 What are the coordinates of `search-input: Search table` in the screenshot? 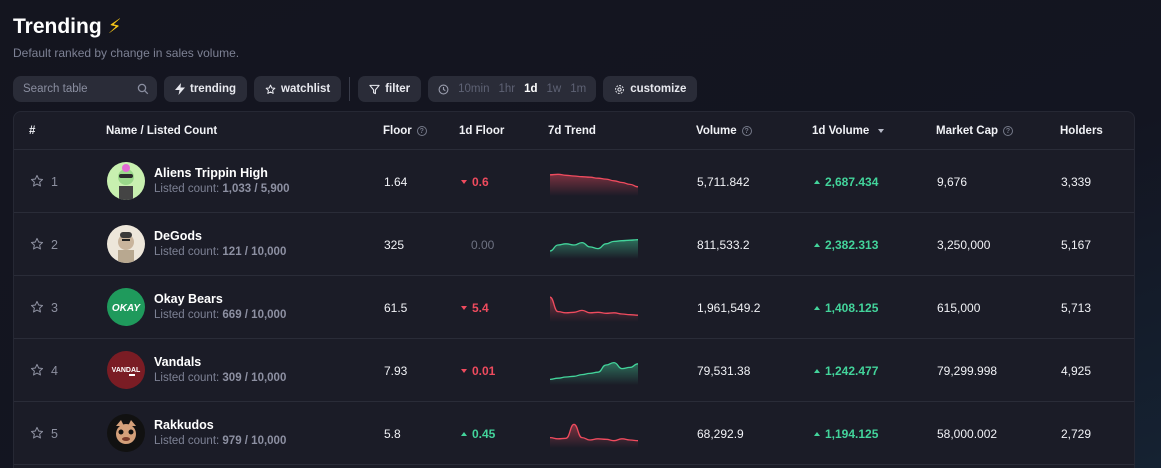 It's located at (85, 89).